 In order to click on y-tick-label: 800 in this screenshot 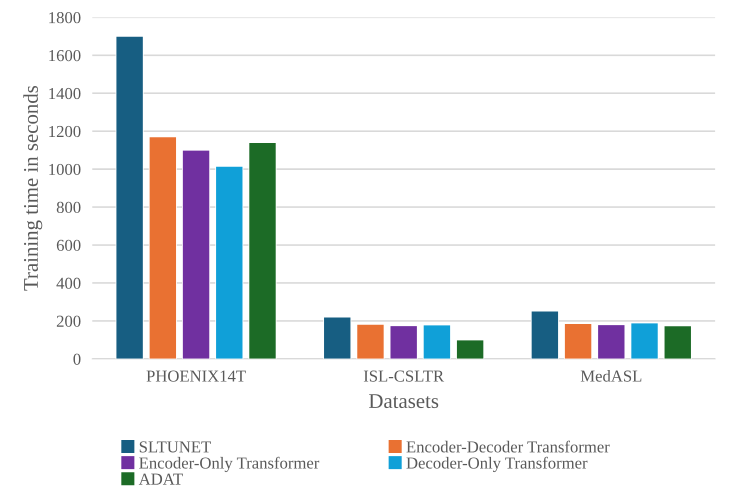, I will do `click(68, 208)`.